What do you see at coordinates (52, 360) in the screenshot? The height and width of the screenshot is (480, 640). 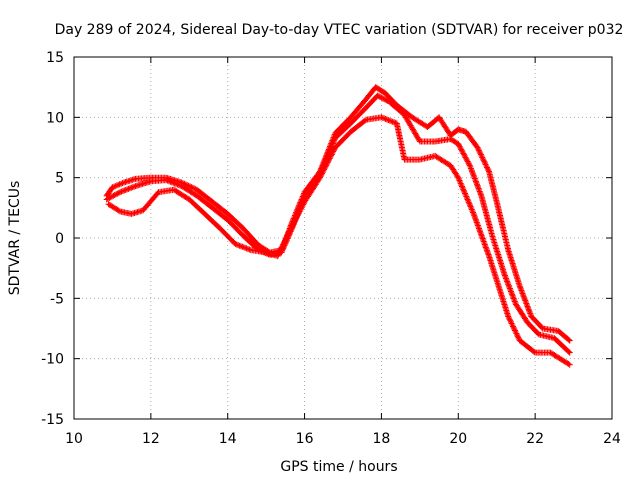 I see `y-tick-label: -10` at bounding box center [52, 360].